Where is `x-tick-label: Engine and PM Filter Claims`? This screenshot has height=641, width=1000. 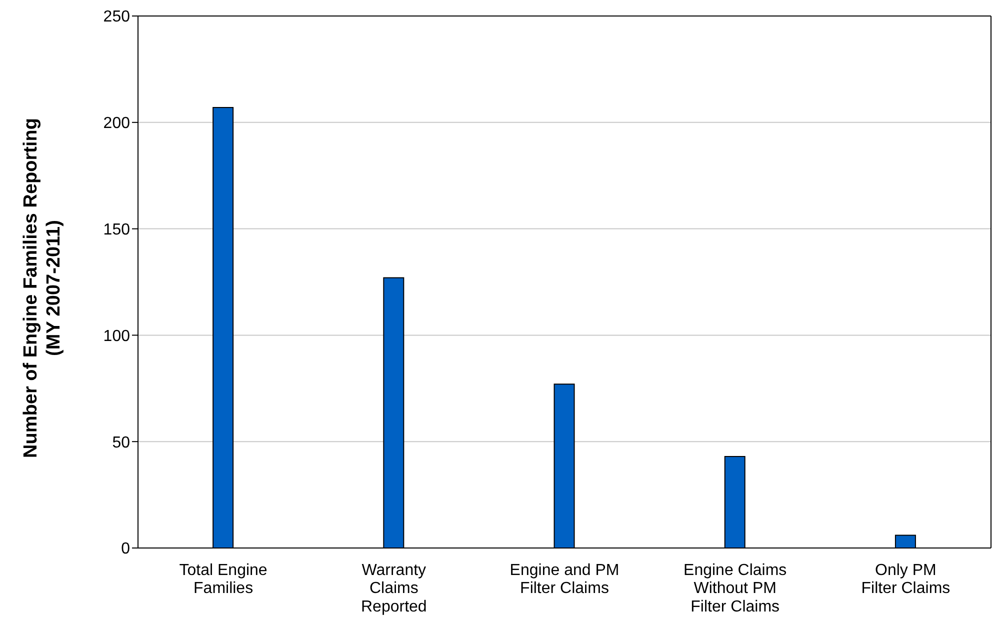 x-tick-label: Engine and PM Filter Claims is located at coordinates (565, 580).